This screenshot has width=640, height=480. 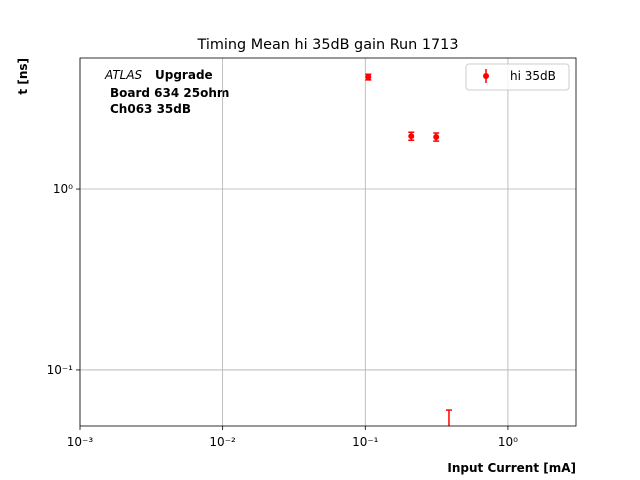 I want to click on x-tick-label: 10⁻³, so click(x=80, y=442).